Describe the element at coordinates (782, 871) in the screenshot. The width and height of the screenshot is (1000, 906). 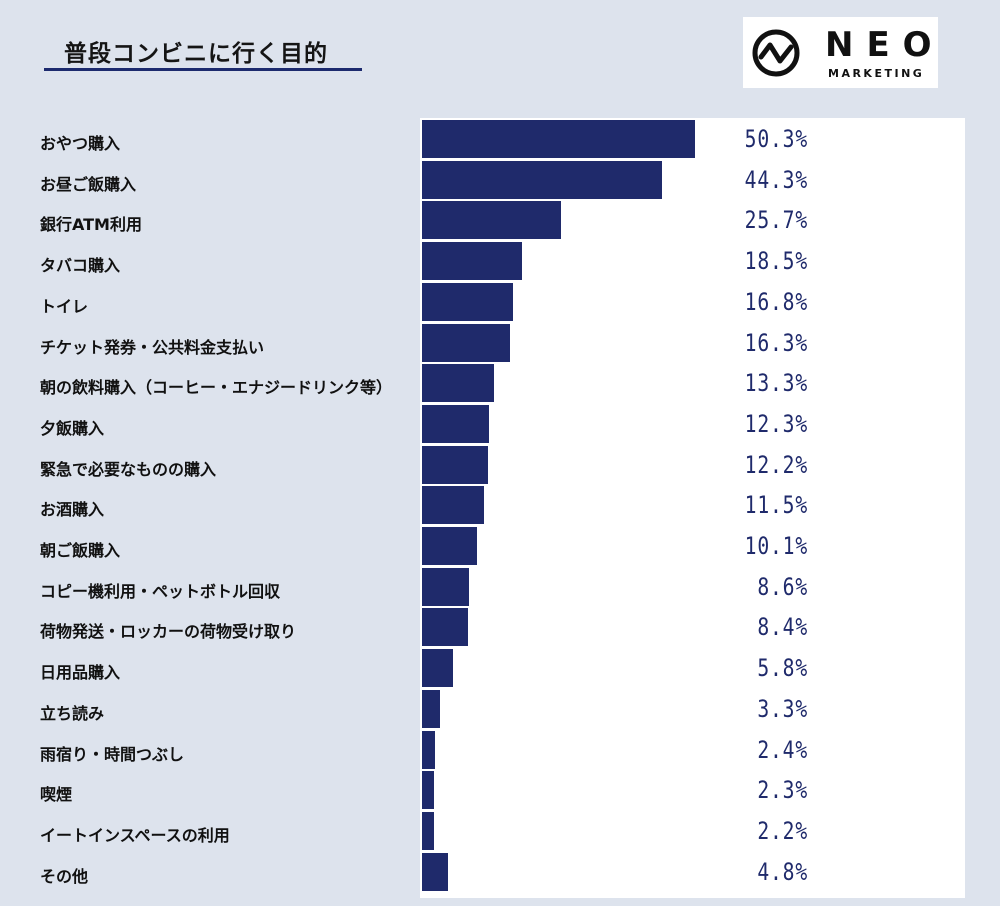
I see `value-label: 4.8%` at that location.